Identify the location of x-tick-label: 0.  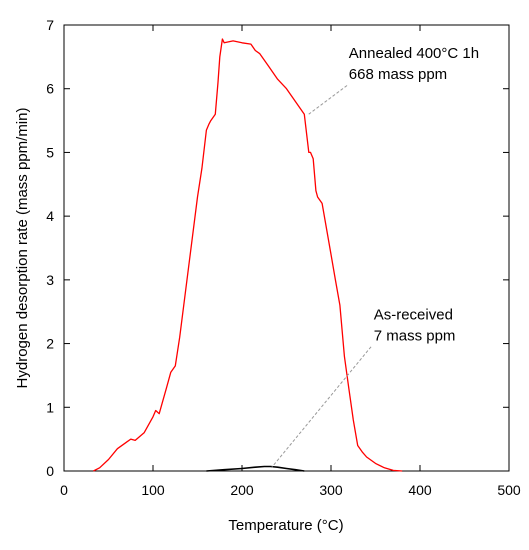
(64, 490).